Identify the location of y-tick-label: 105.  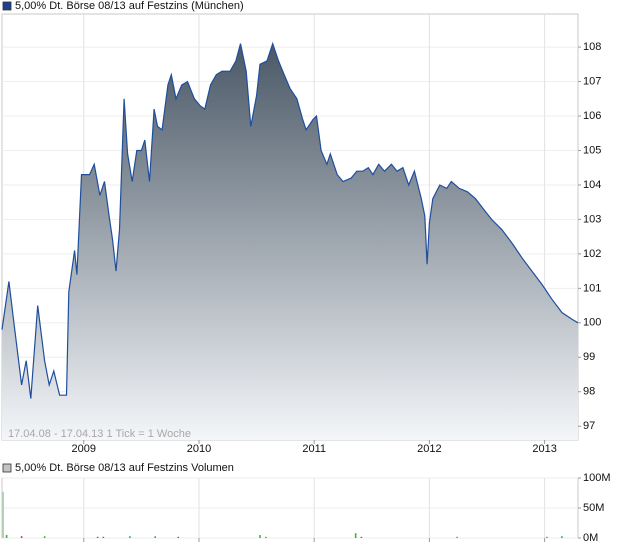
(592, 150).